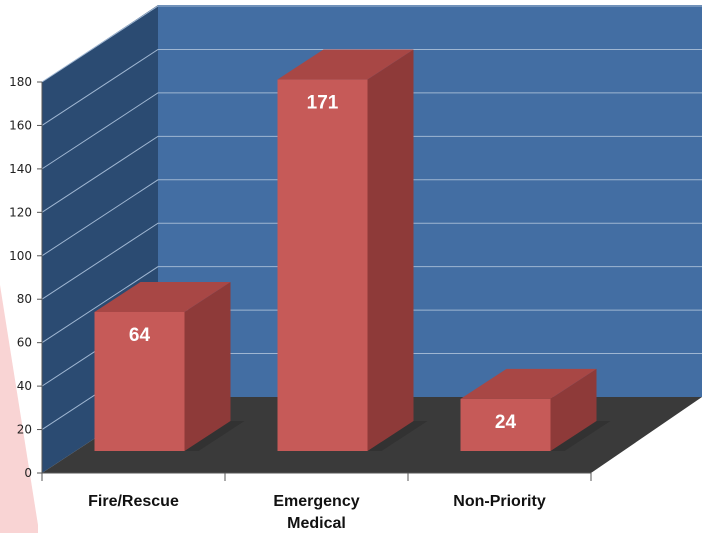 The width and height of the screenshot is (702, 533). I want to click on y-tick-label: 140, so click(20, 169).